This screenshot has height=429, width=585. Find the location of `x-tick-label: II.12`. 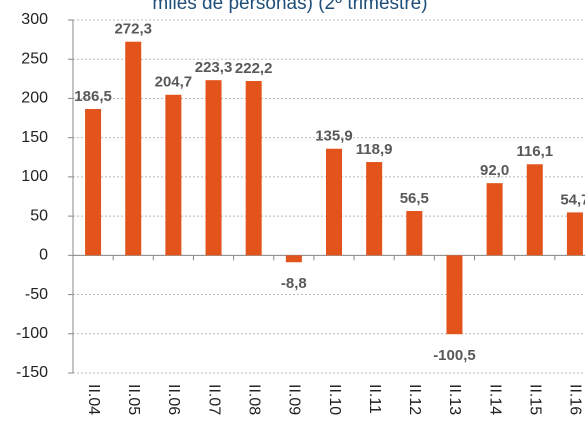

x-tick-label: II.12 is located at coordinates (414, 399).